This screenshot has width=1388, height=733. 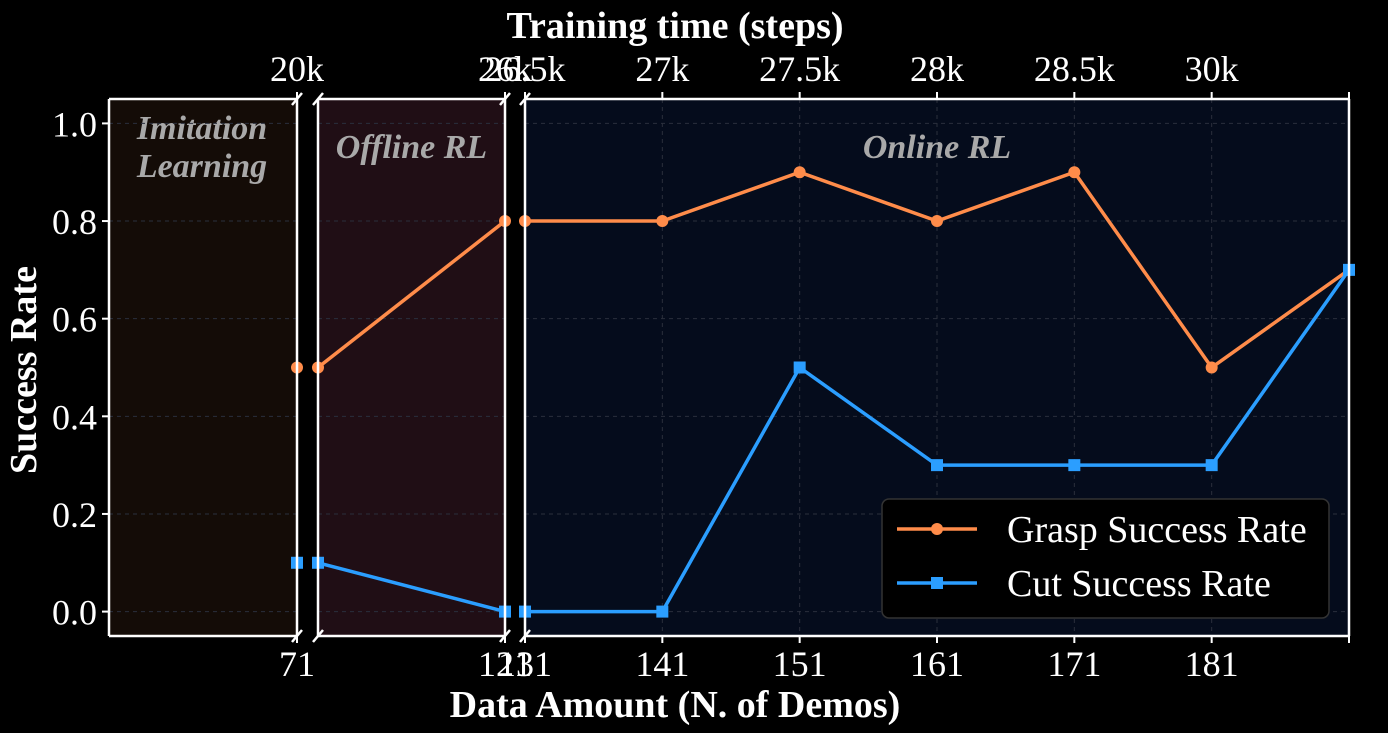 What do you see at coordinates (74, 222) in the screenshot?
I see `y-tick-label: 0.8` at bounding box center [74, 222].